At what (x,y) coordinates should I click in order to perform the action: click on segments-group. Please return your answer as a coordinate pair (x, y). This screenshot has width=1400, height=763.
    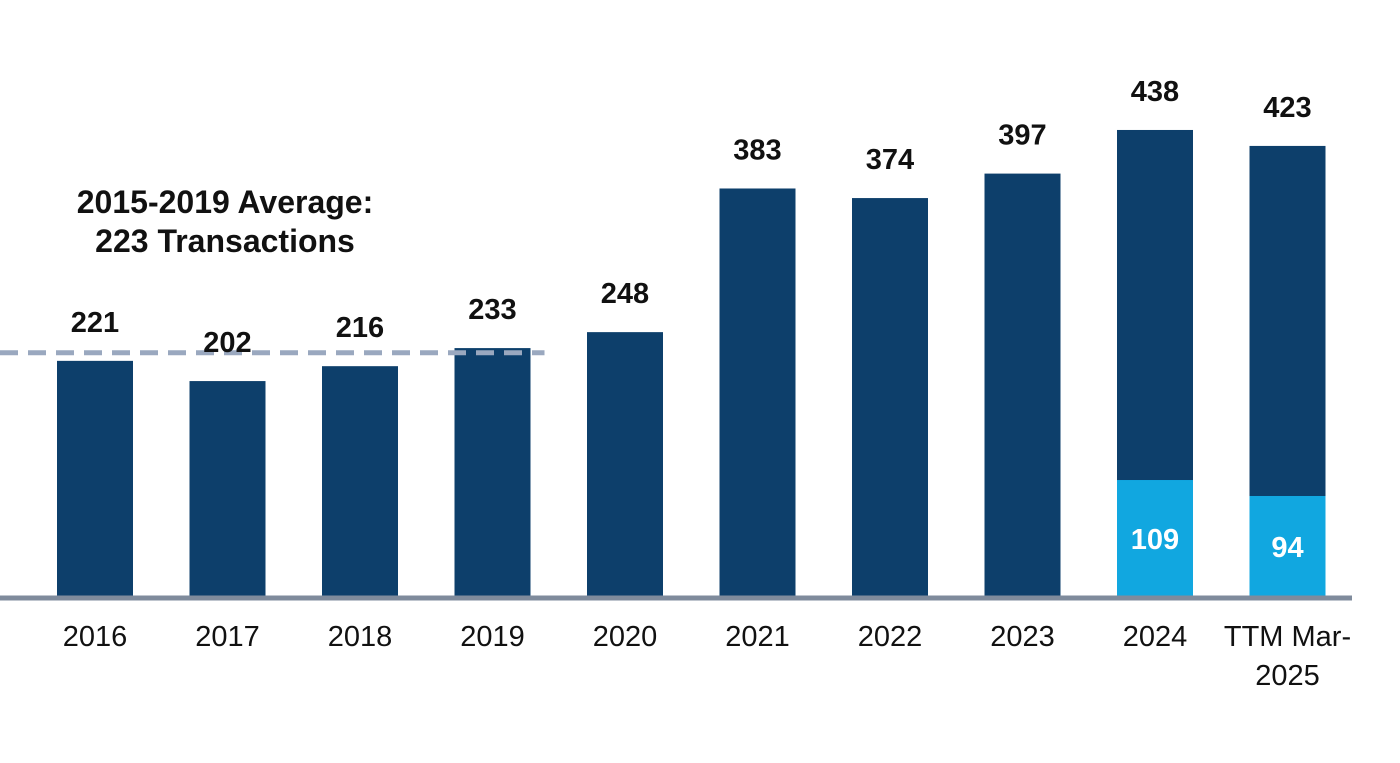
    Looking at the image, I should click on (1221, 538).